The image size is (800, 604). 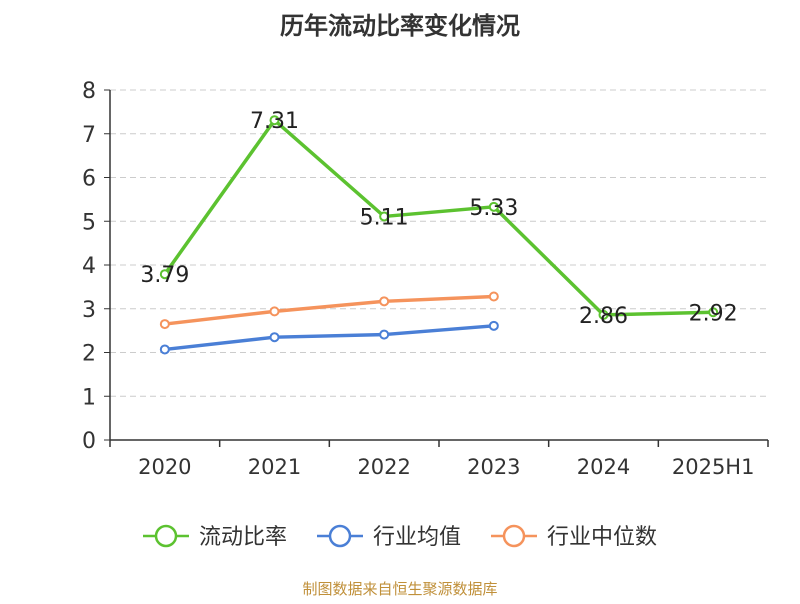 What do you see at coordinates (89, 266) in the screenshot?
I see `y-tick-label: 4` at bounding box center [89, 266].